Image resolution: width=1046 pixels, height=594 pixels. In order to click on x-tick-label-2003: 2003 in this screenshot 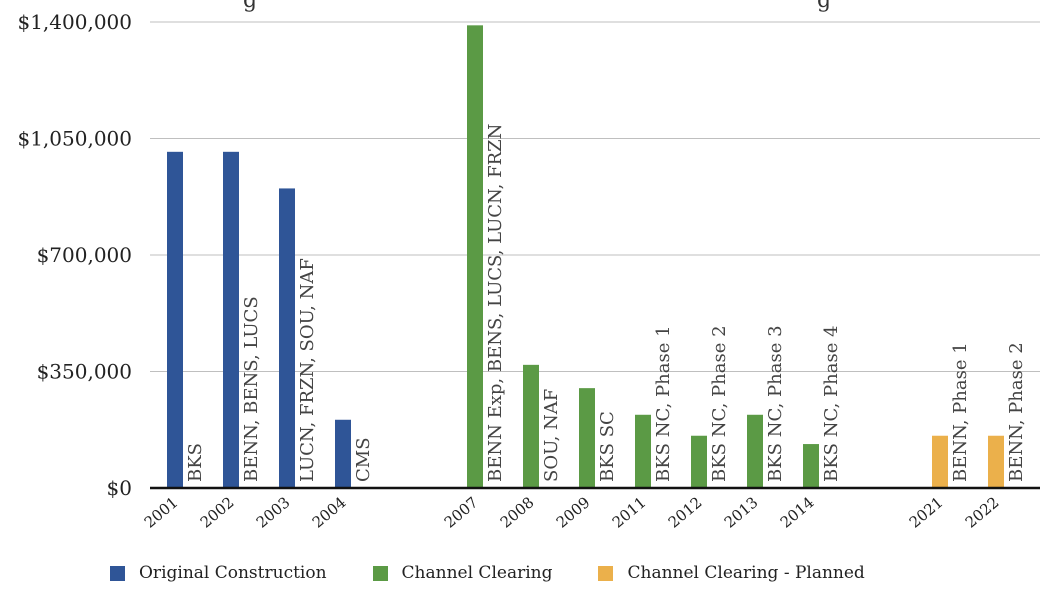, I will do `click(273, 512)`.